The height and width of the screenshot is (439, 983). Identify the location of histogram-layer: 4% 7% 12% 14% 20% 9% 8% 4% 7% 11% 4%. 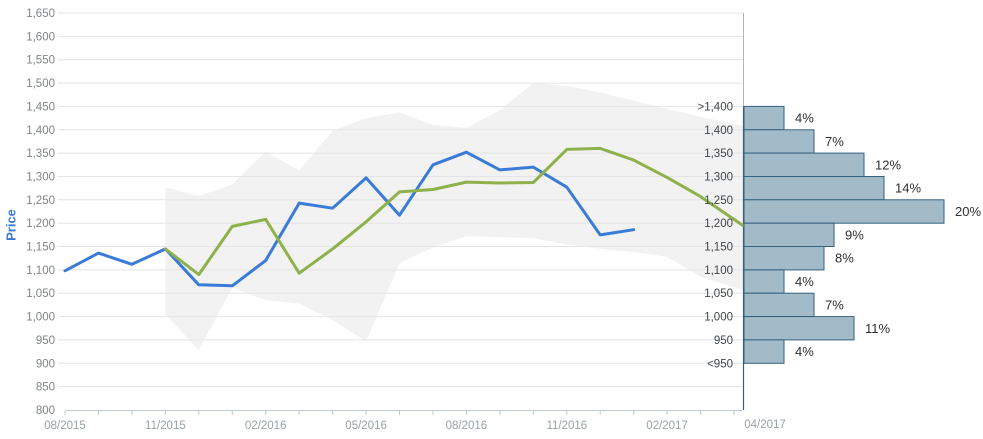
(862, 234).